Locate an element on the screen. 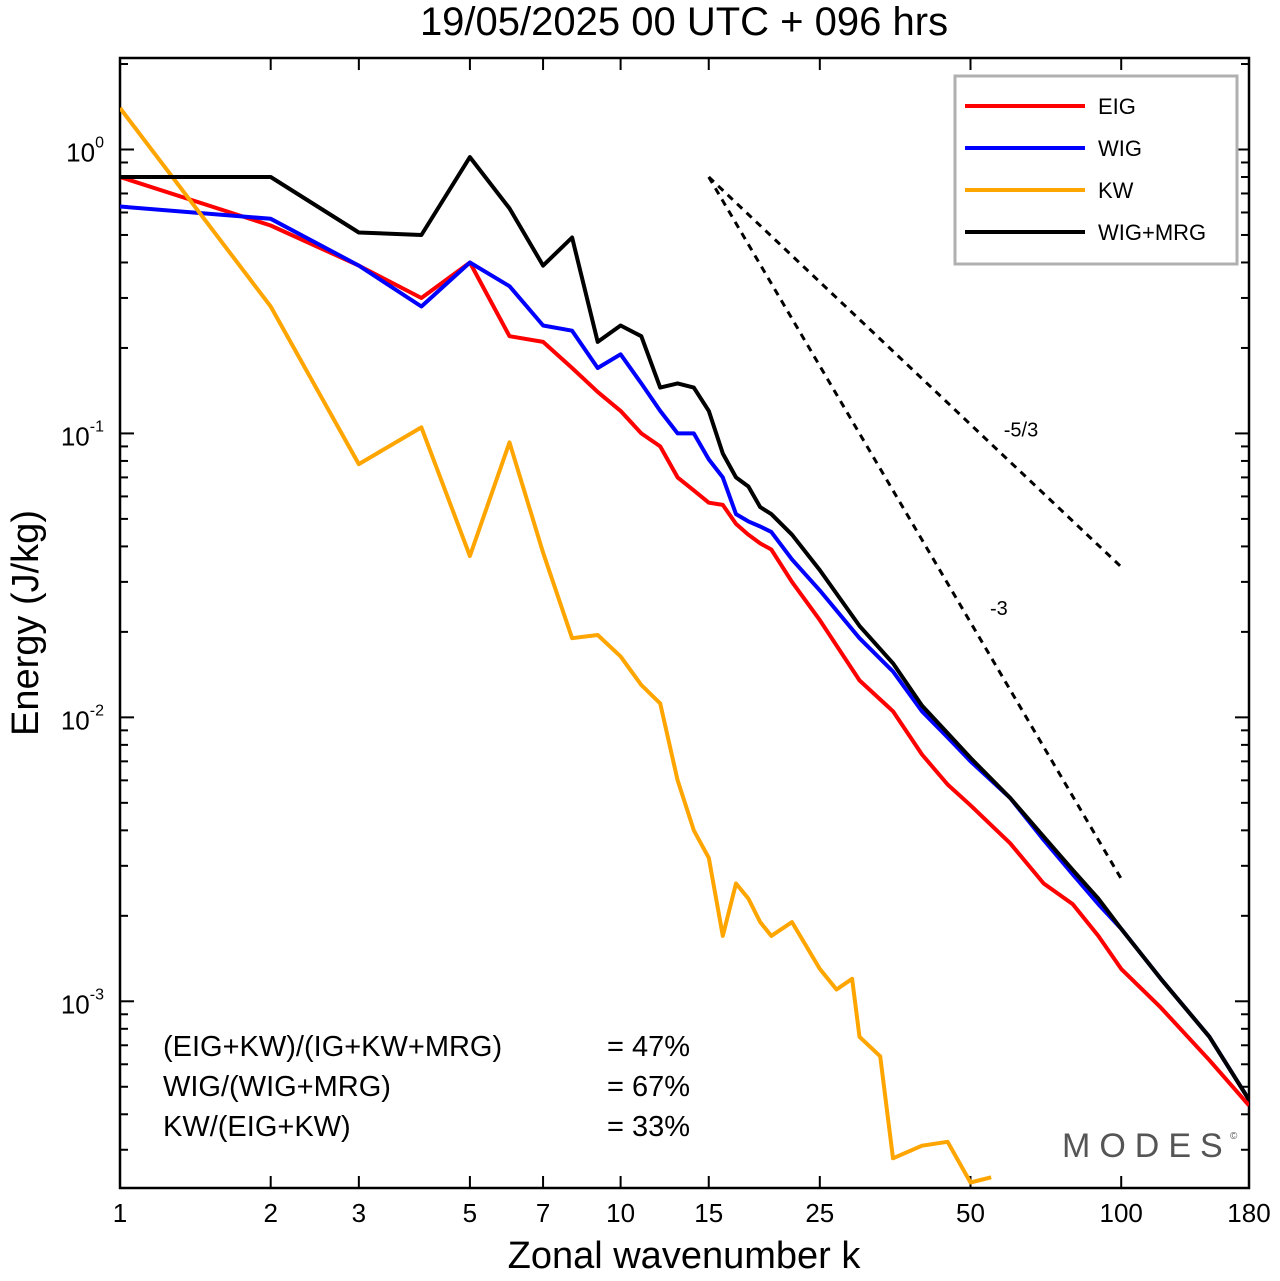 This screenshot has width=1280, height=1281. copyright-mark: © is located at coordinates (1234, 1136).